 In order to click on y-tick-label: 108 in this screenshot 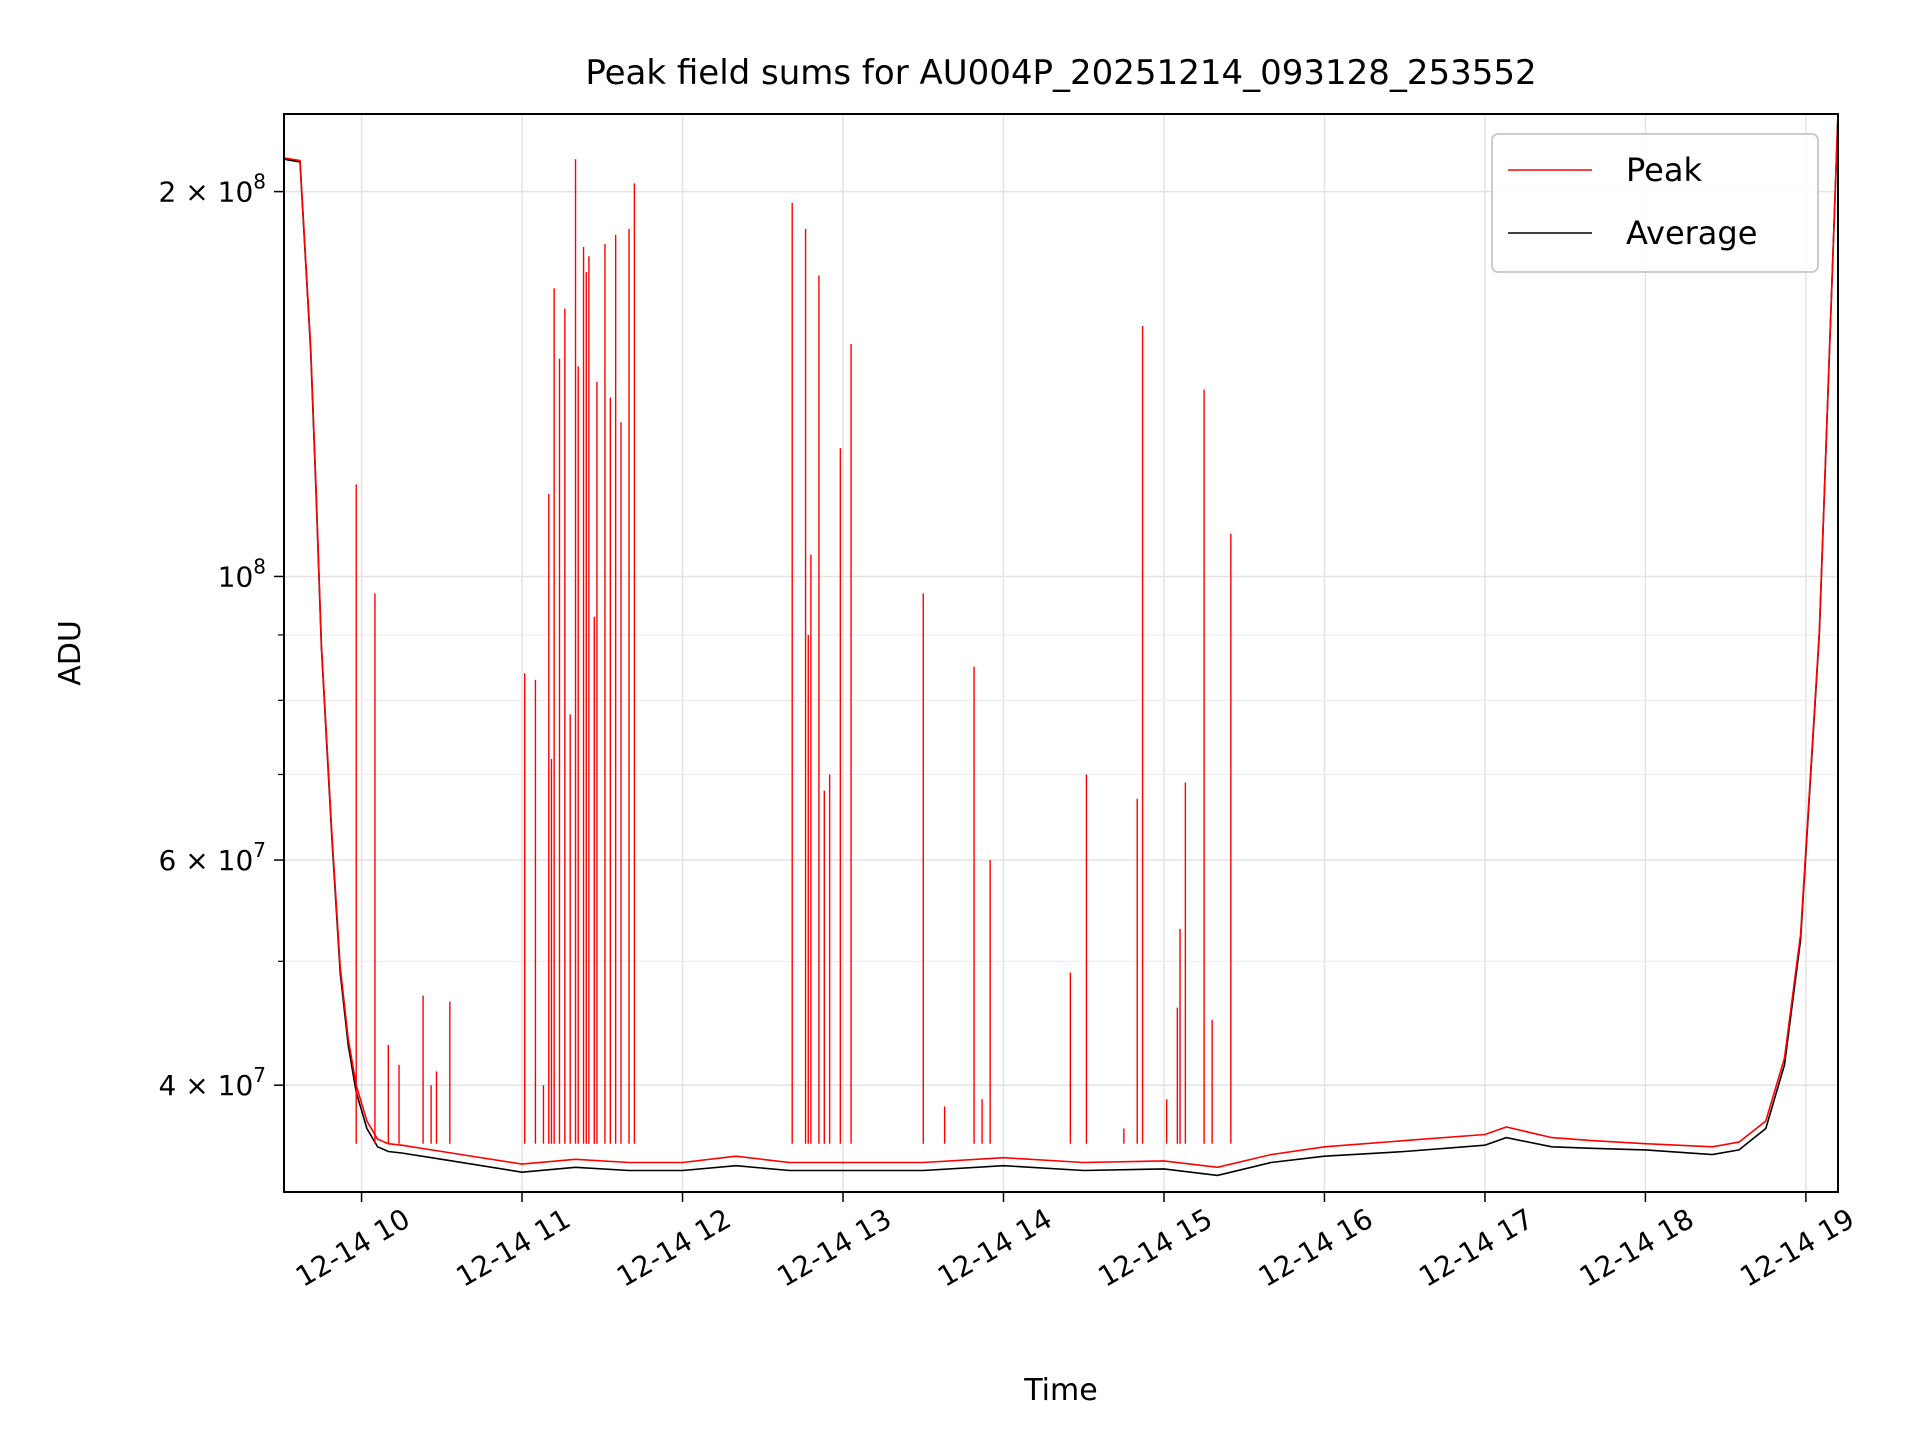, I will do `click(242, 573)`.